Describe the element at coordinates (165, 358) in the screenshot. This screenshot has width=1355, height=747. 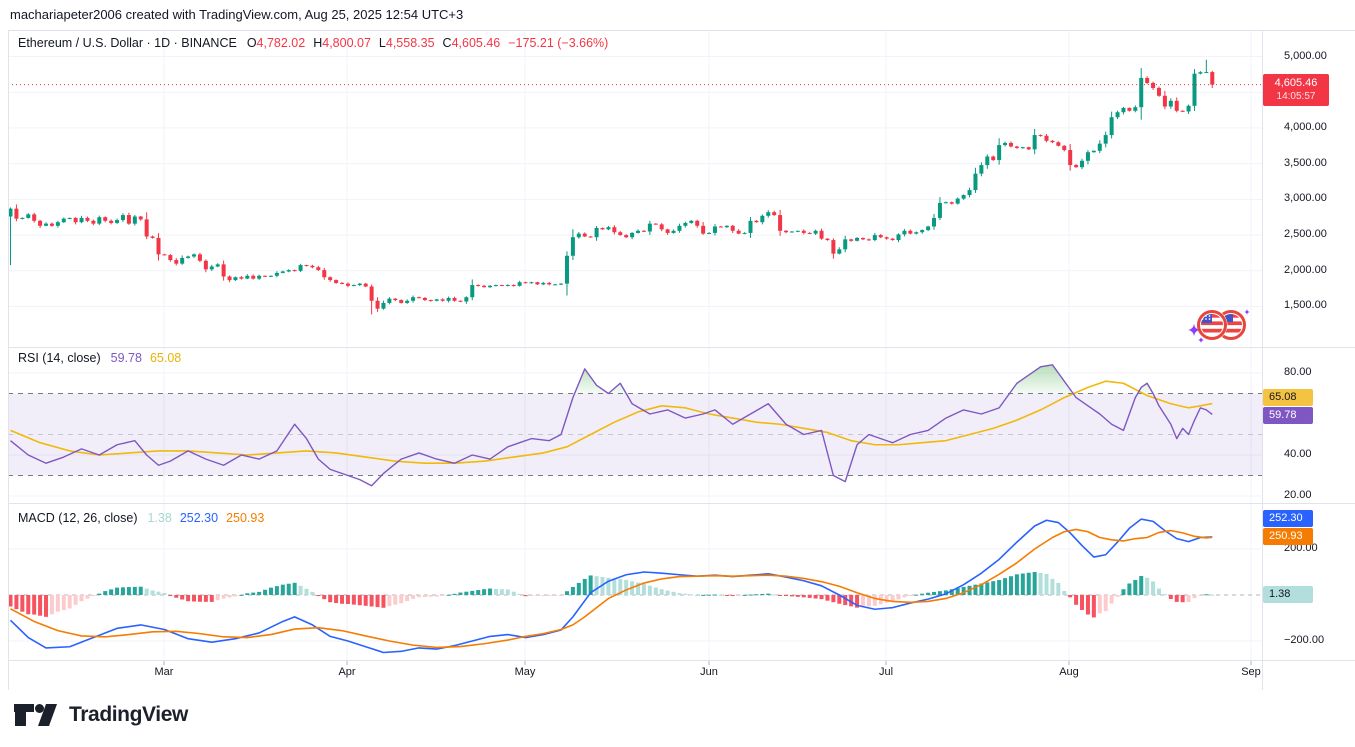
I see `rsi-ma-value: 65.08` at that location.